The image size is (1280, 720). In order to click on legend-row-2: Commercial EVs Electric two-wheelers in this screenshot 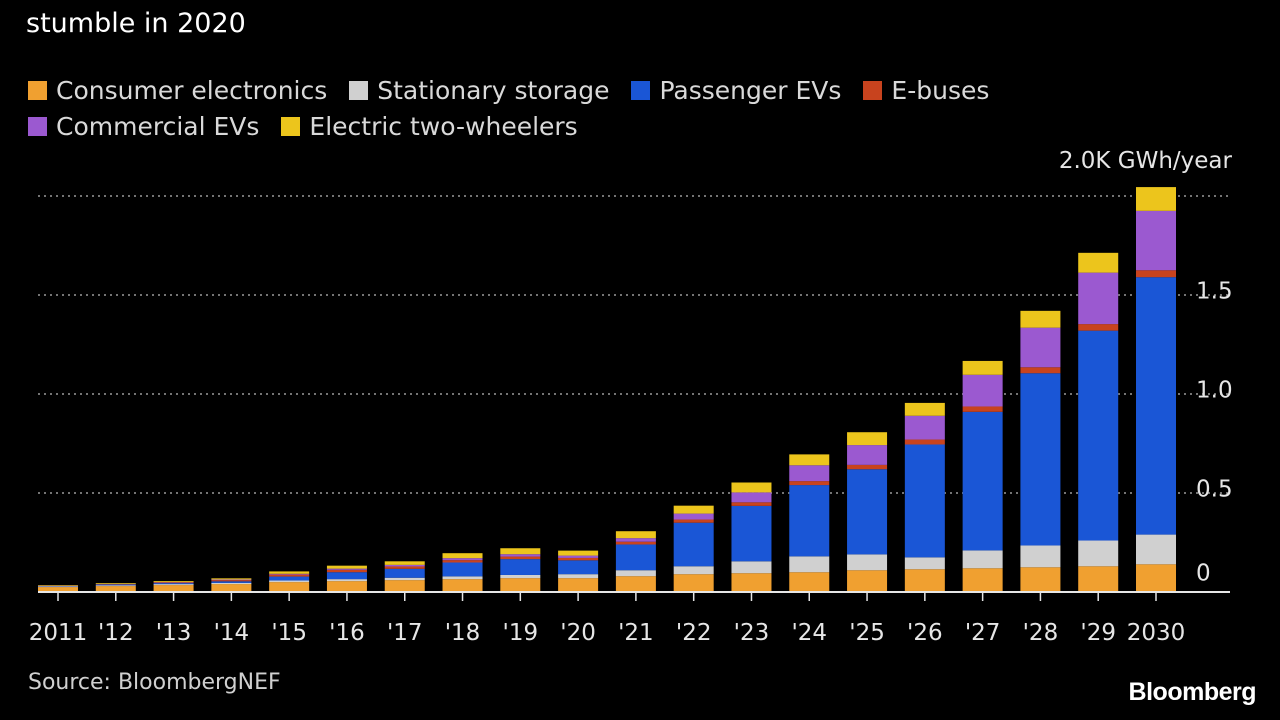, I will do `click(578, 126)`.